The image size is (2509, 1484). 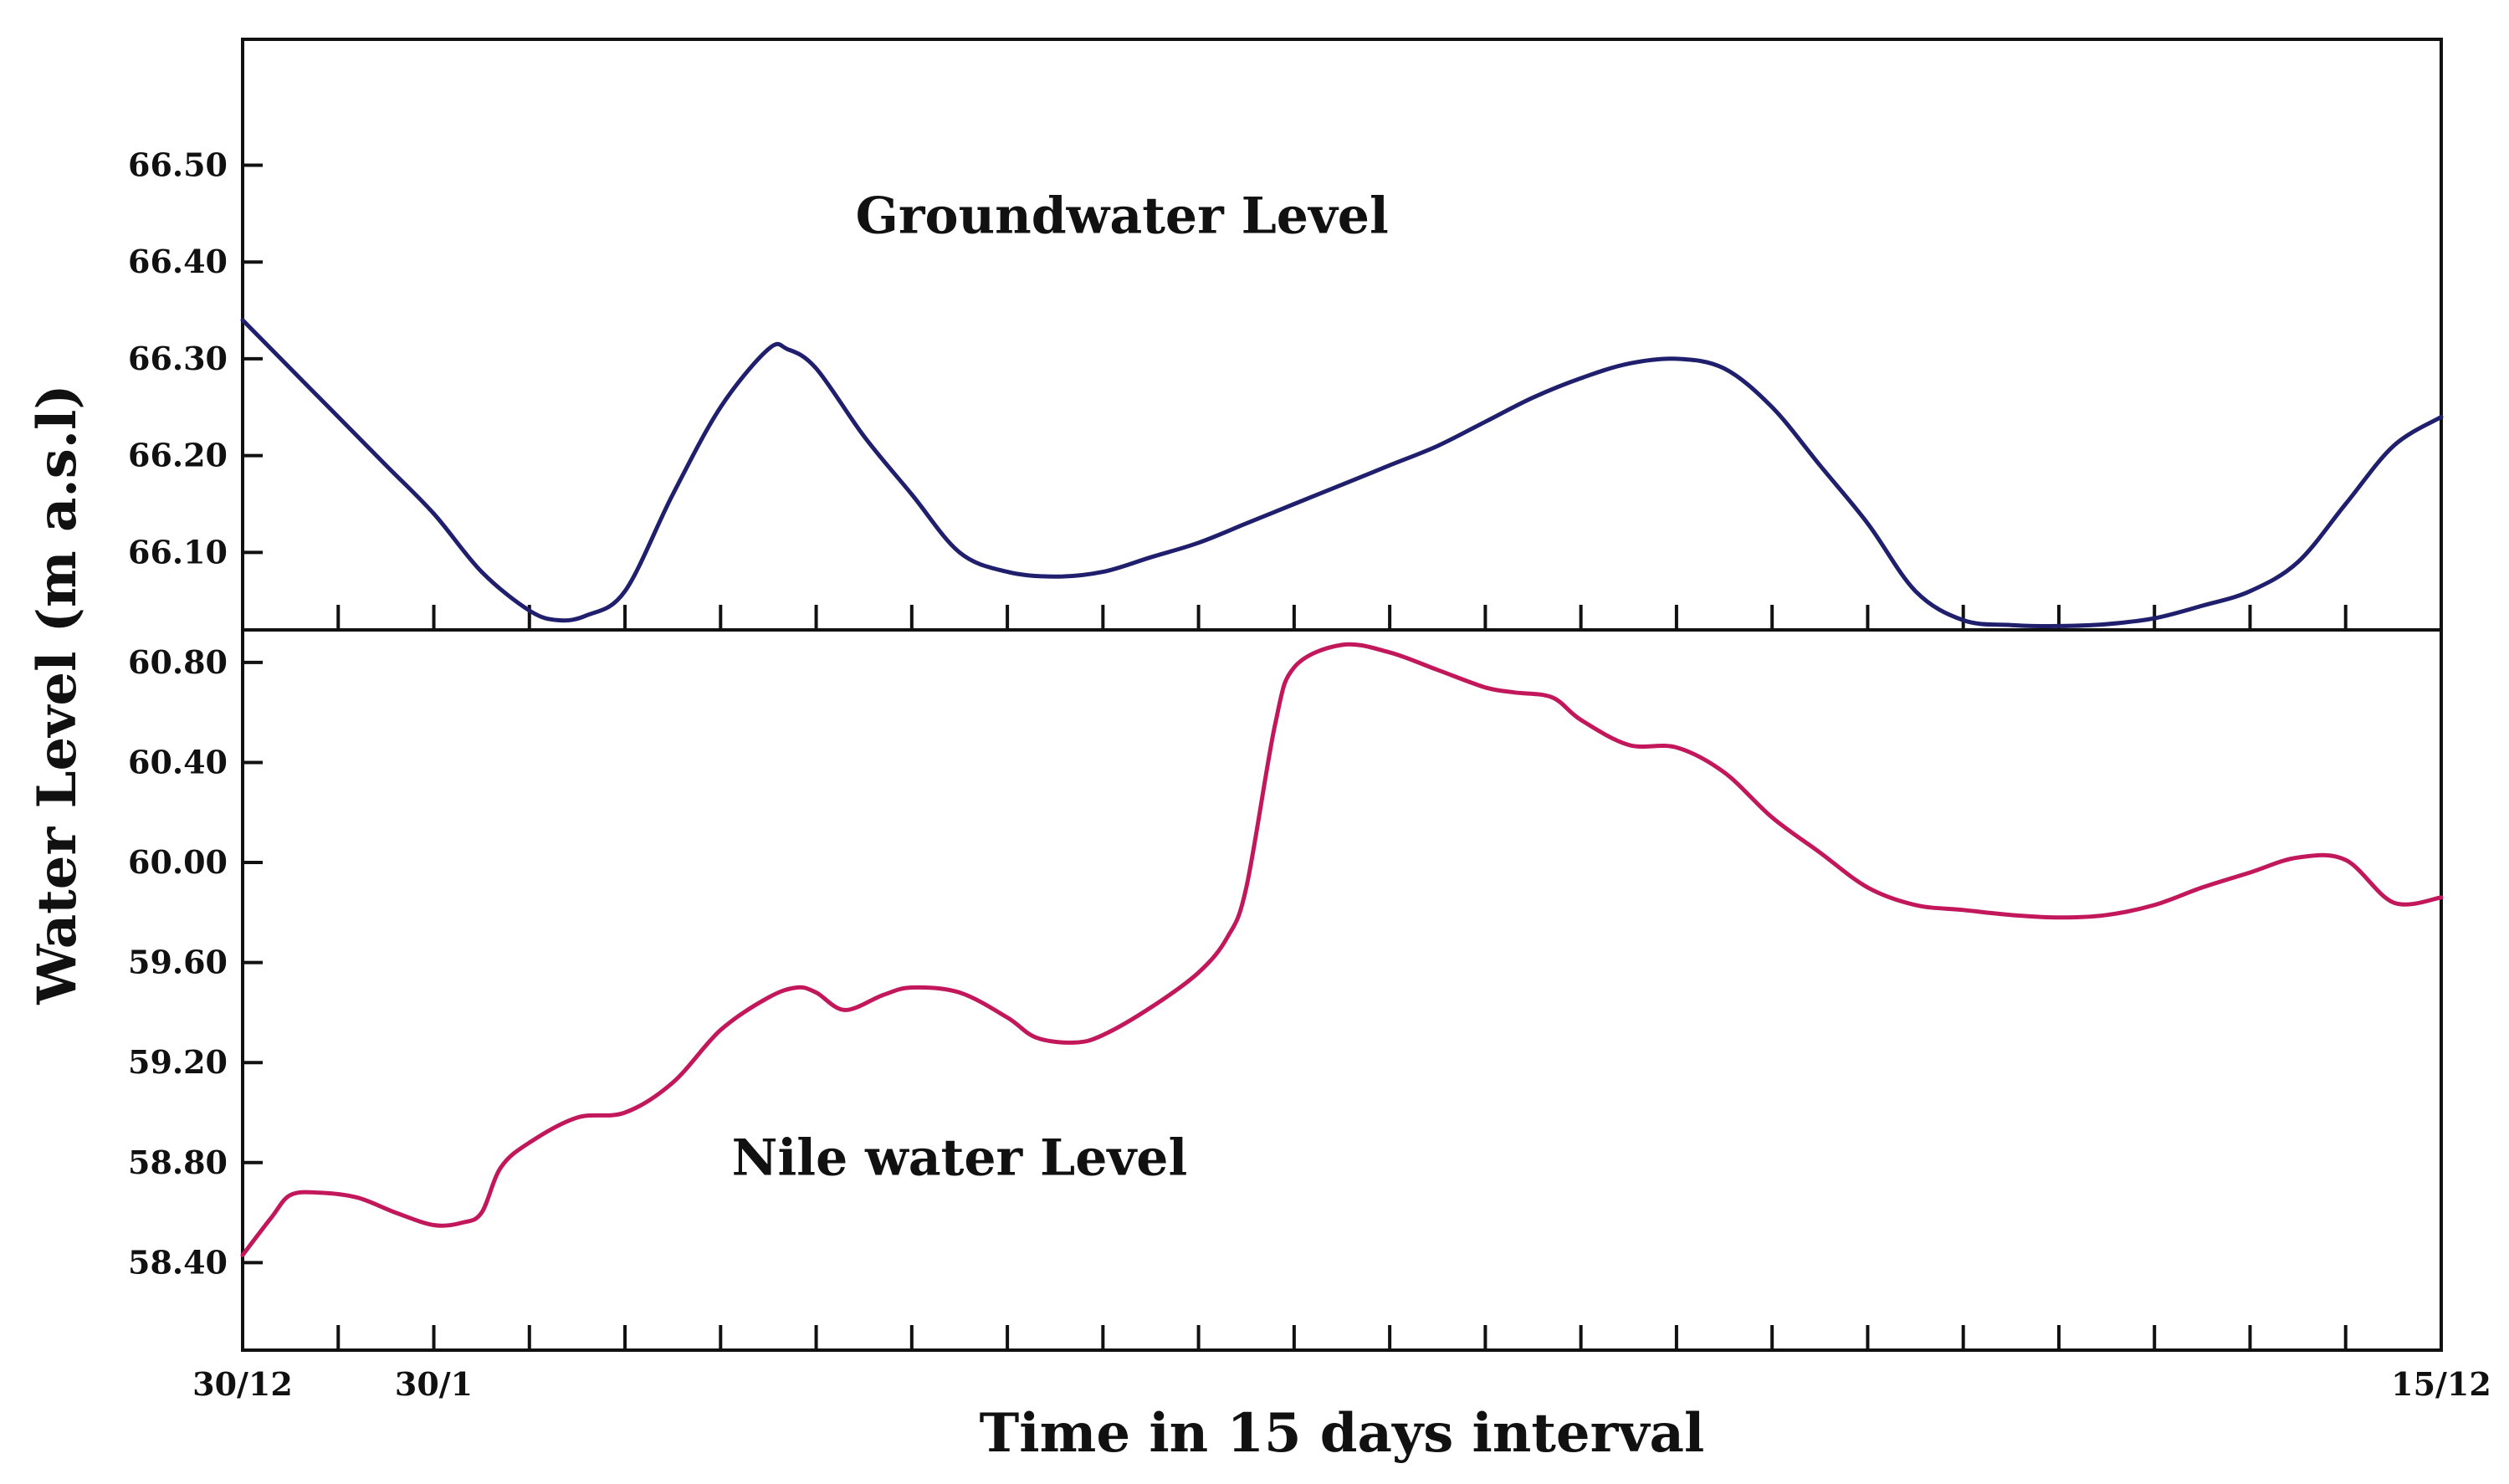 I want to click on groundwater-ytick-label: 66.50, so click(x=178, y=164).